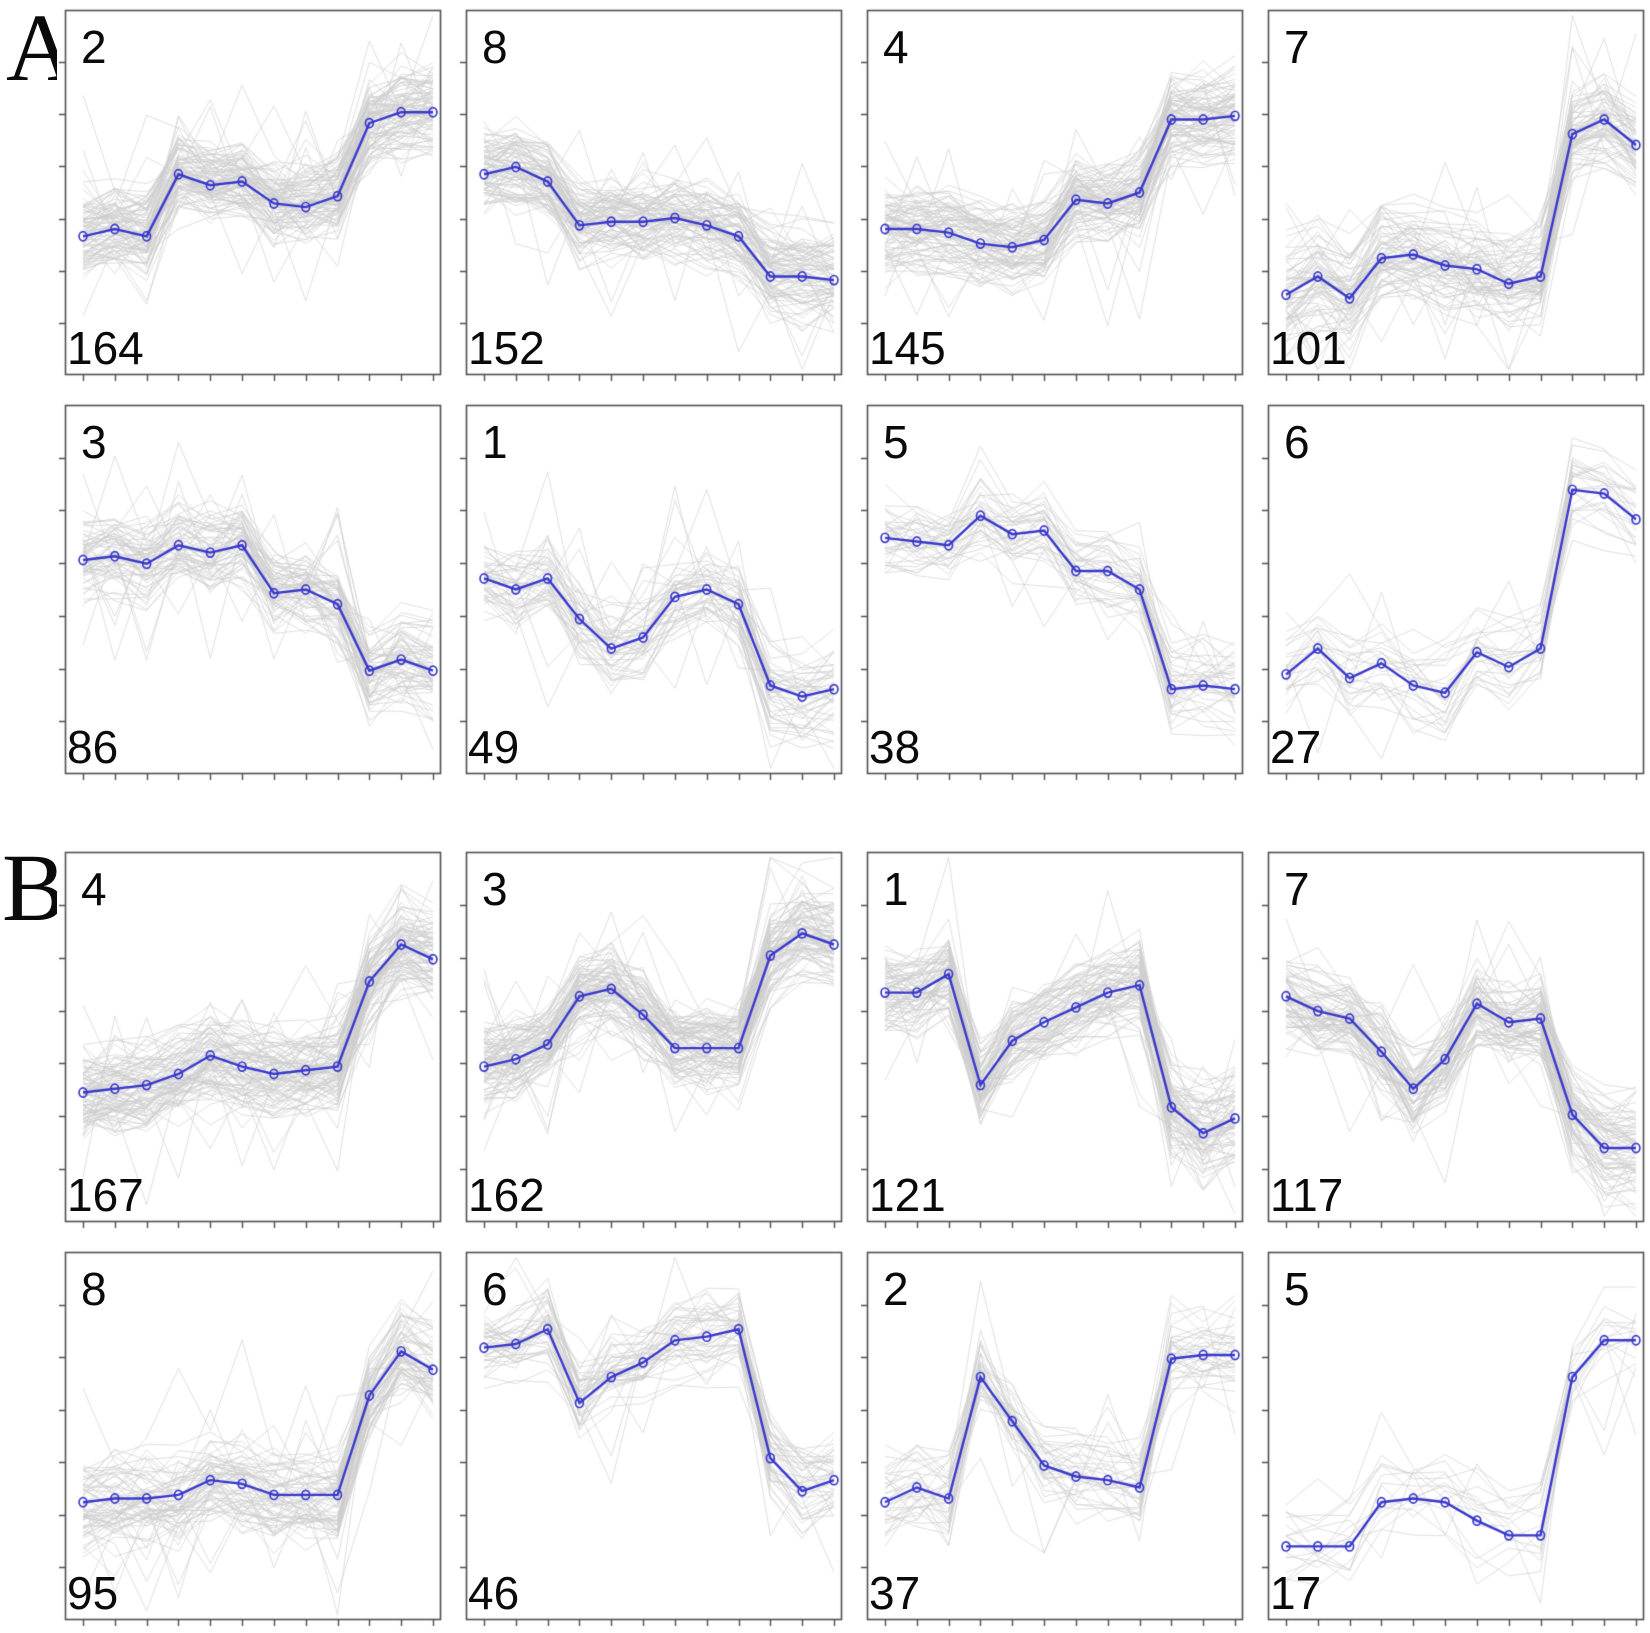  Describe the element at coordinates (1296, 1593) in the screenshot. I see `gene-count: 17` at that location.